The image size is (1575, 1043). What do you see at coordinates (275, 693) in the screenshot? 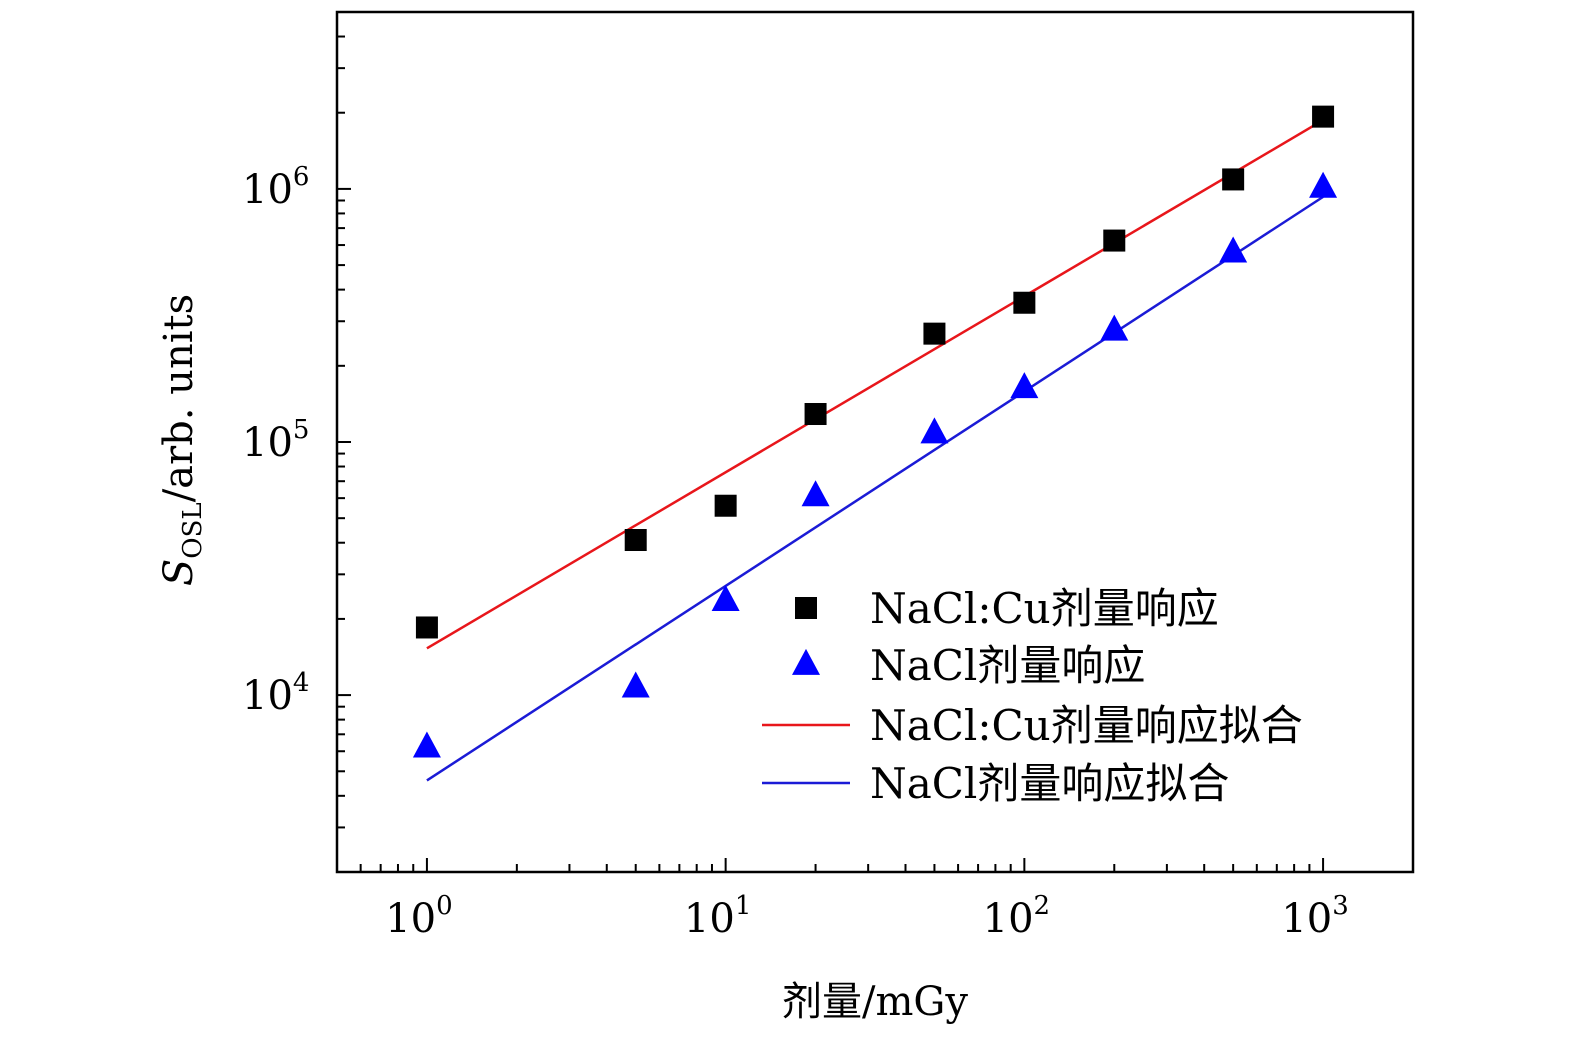
I see `y-tick-label: 10⁴` at bounding box center [275, 693].